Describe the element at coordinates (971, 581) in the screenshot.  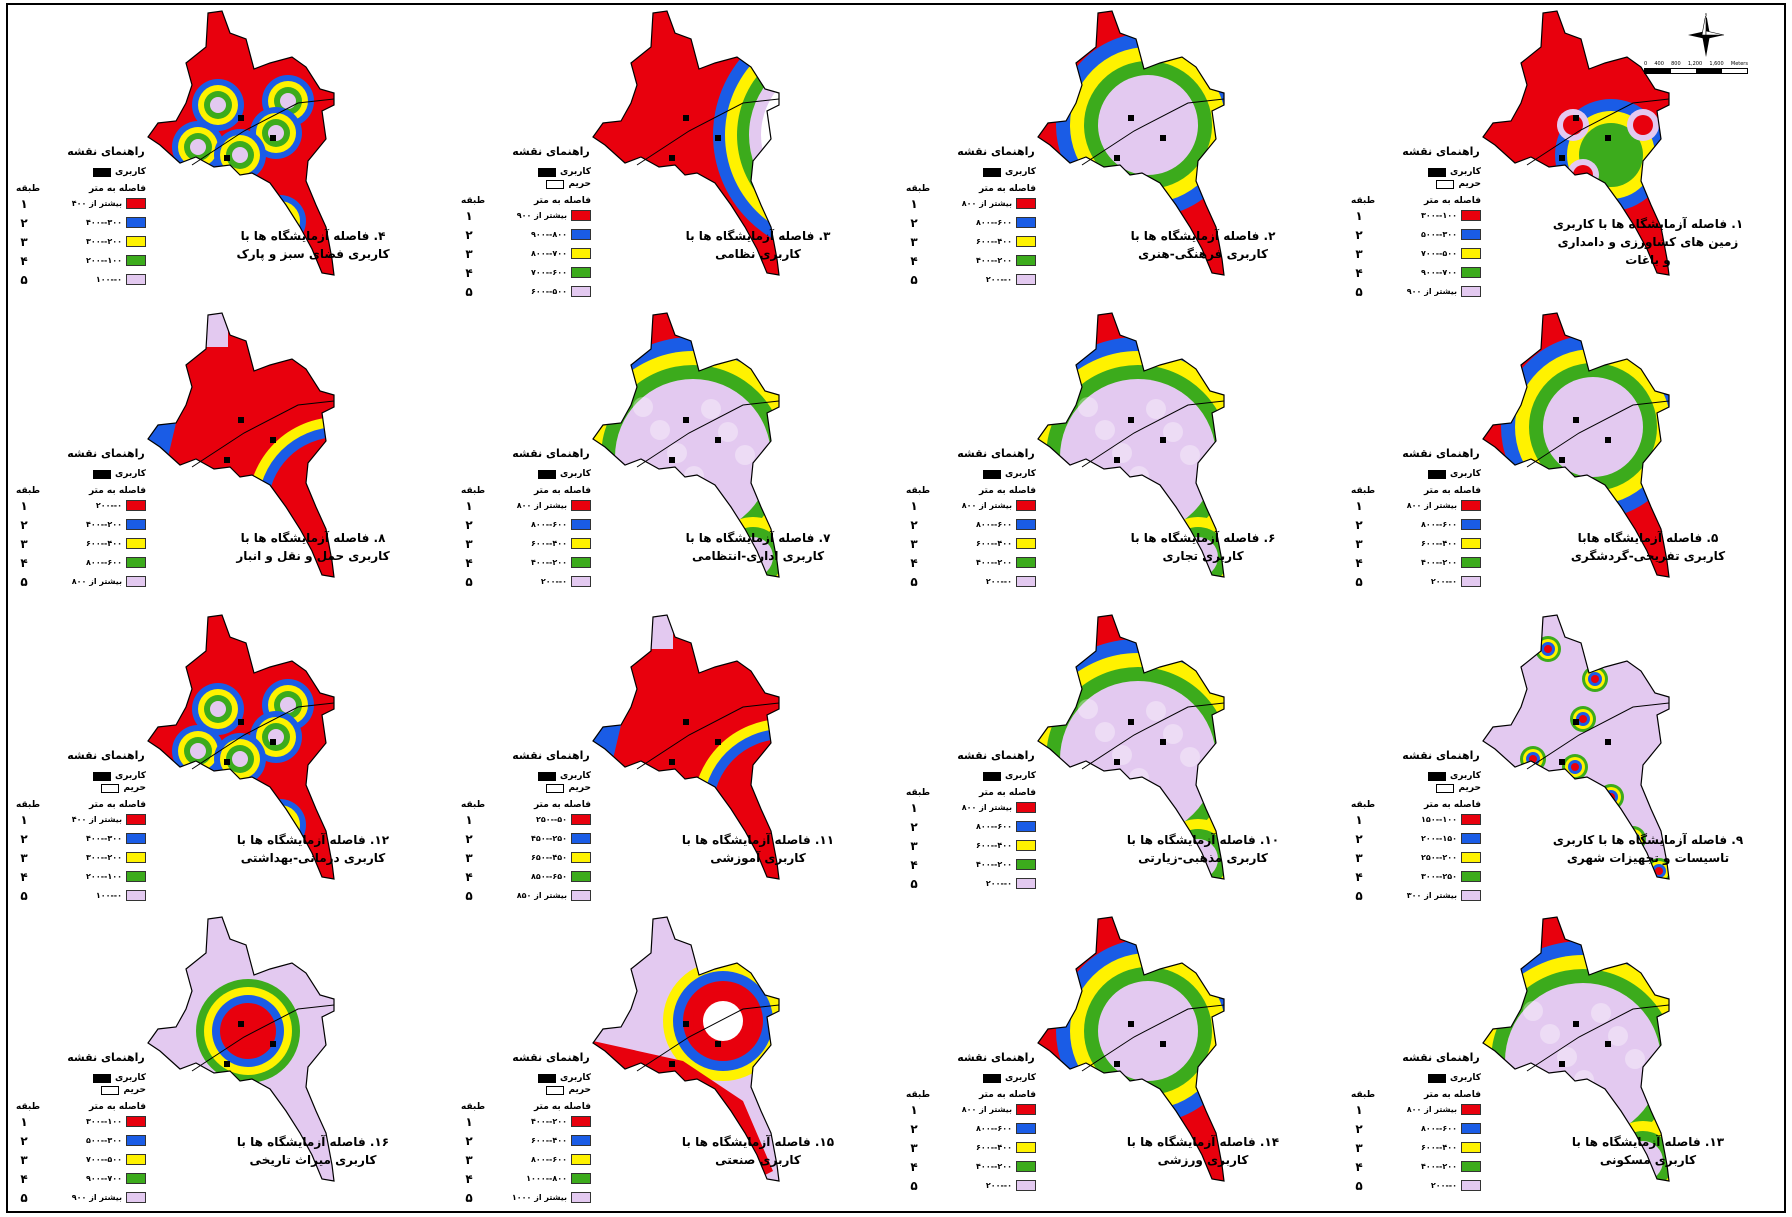
I see `class-row: ۰--۲۰۰ ۵` at that location.